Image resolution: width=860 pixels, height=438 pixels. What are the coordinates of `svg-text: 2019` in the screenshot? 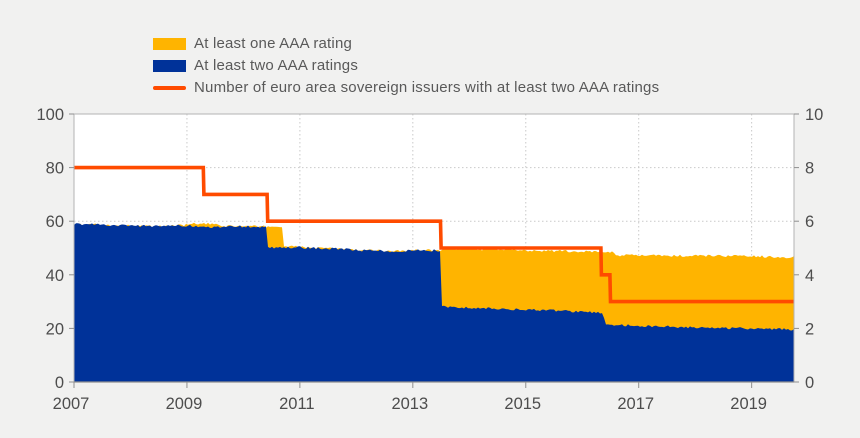 It's located at (748, 404).